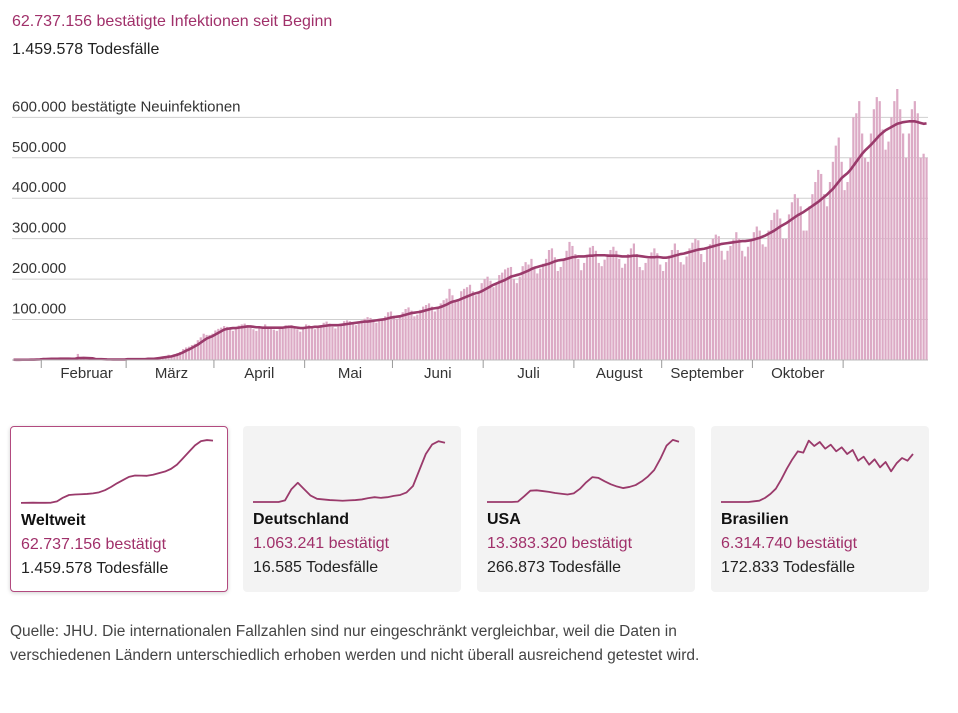 This screenshot has height=713, width=958. Describe the element at coordinates (95, 568) in the screenshot. I see `card-deaths: 1.459.578 Todesfälle` at that location.